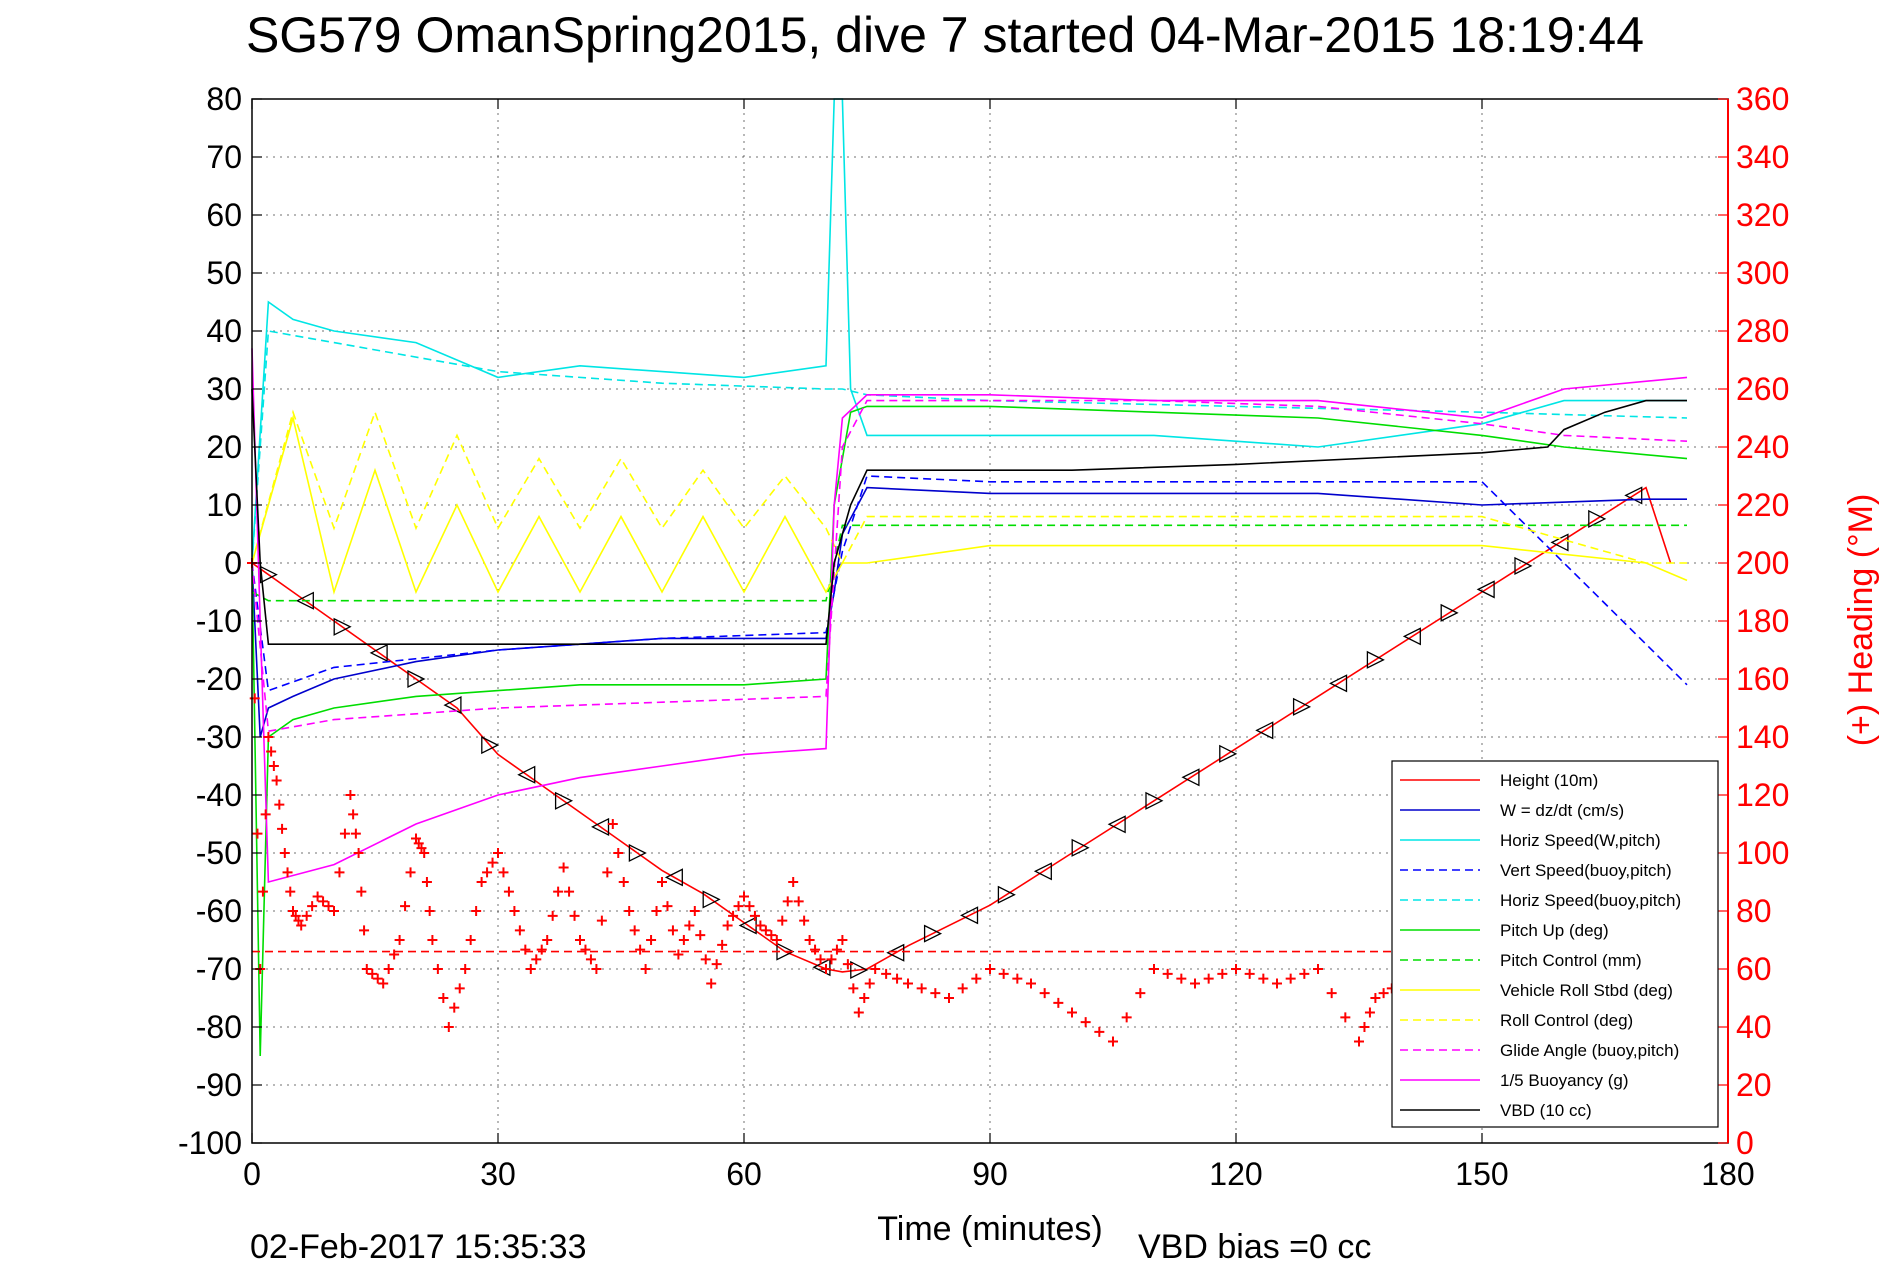  Describe the element at coordinates (1571, 960) in the screenshot. I see `legend-label: Pitch Control (mm)` at that location.